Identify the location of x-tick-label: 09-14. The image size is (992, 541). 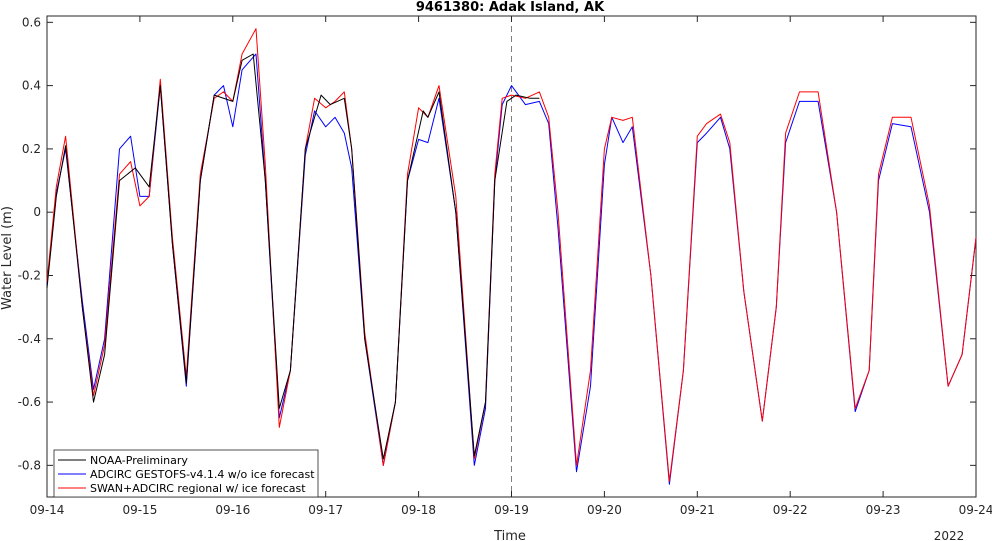
(47, 510).